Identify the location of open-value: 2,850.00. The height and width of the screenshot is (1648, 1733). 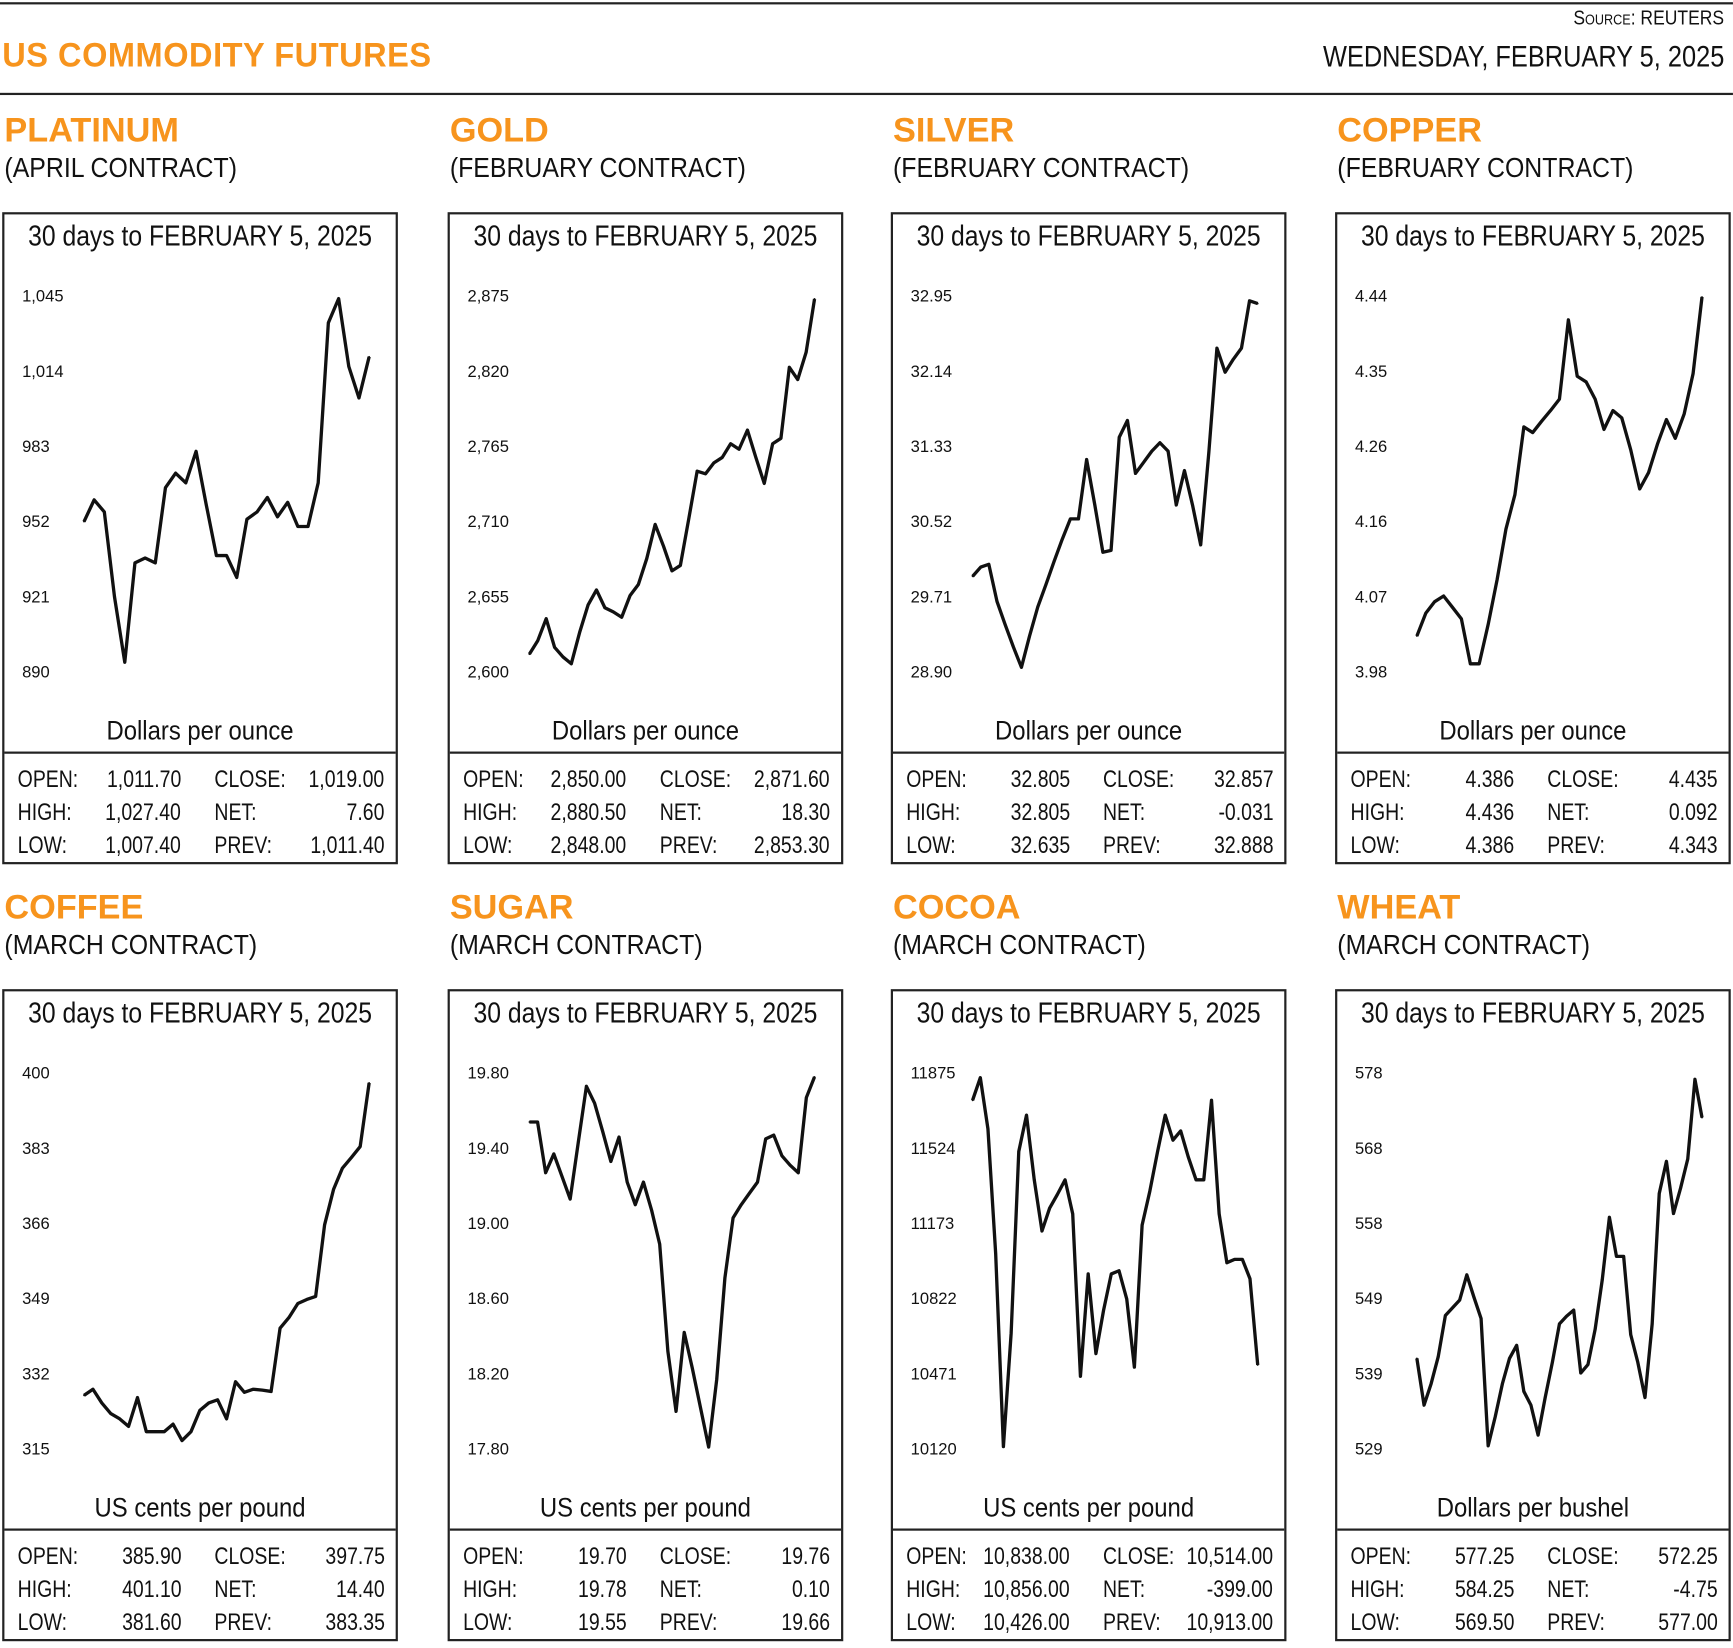
(588, 778).